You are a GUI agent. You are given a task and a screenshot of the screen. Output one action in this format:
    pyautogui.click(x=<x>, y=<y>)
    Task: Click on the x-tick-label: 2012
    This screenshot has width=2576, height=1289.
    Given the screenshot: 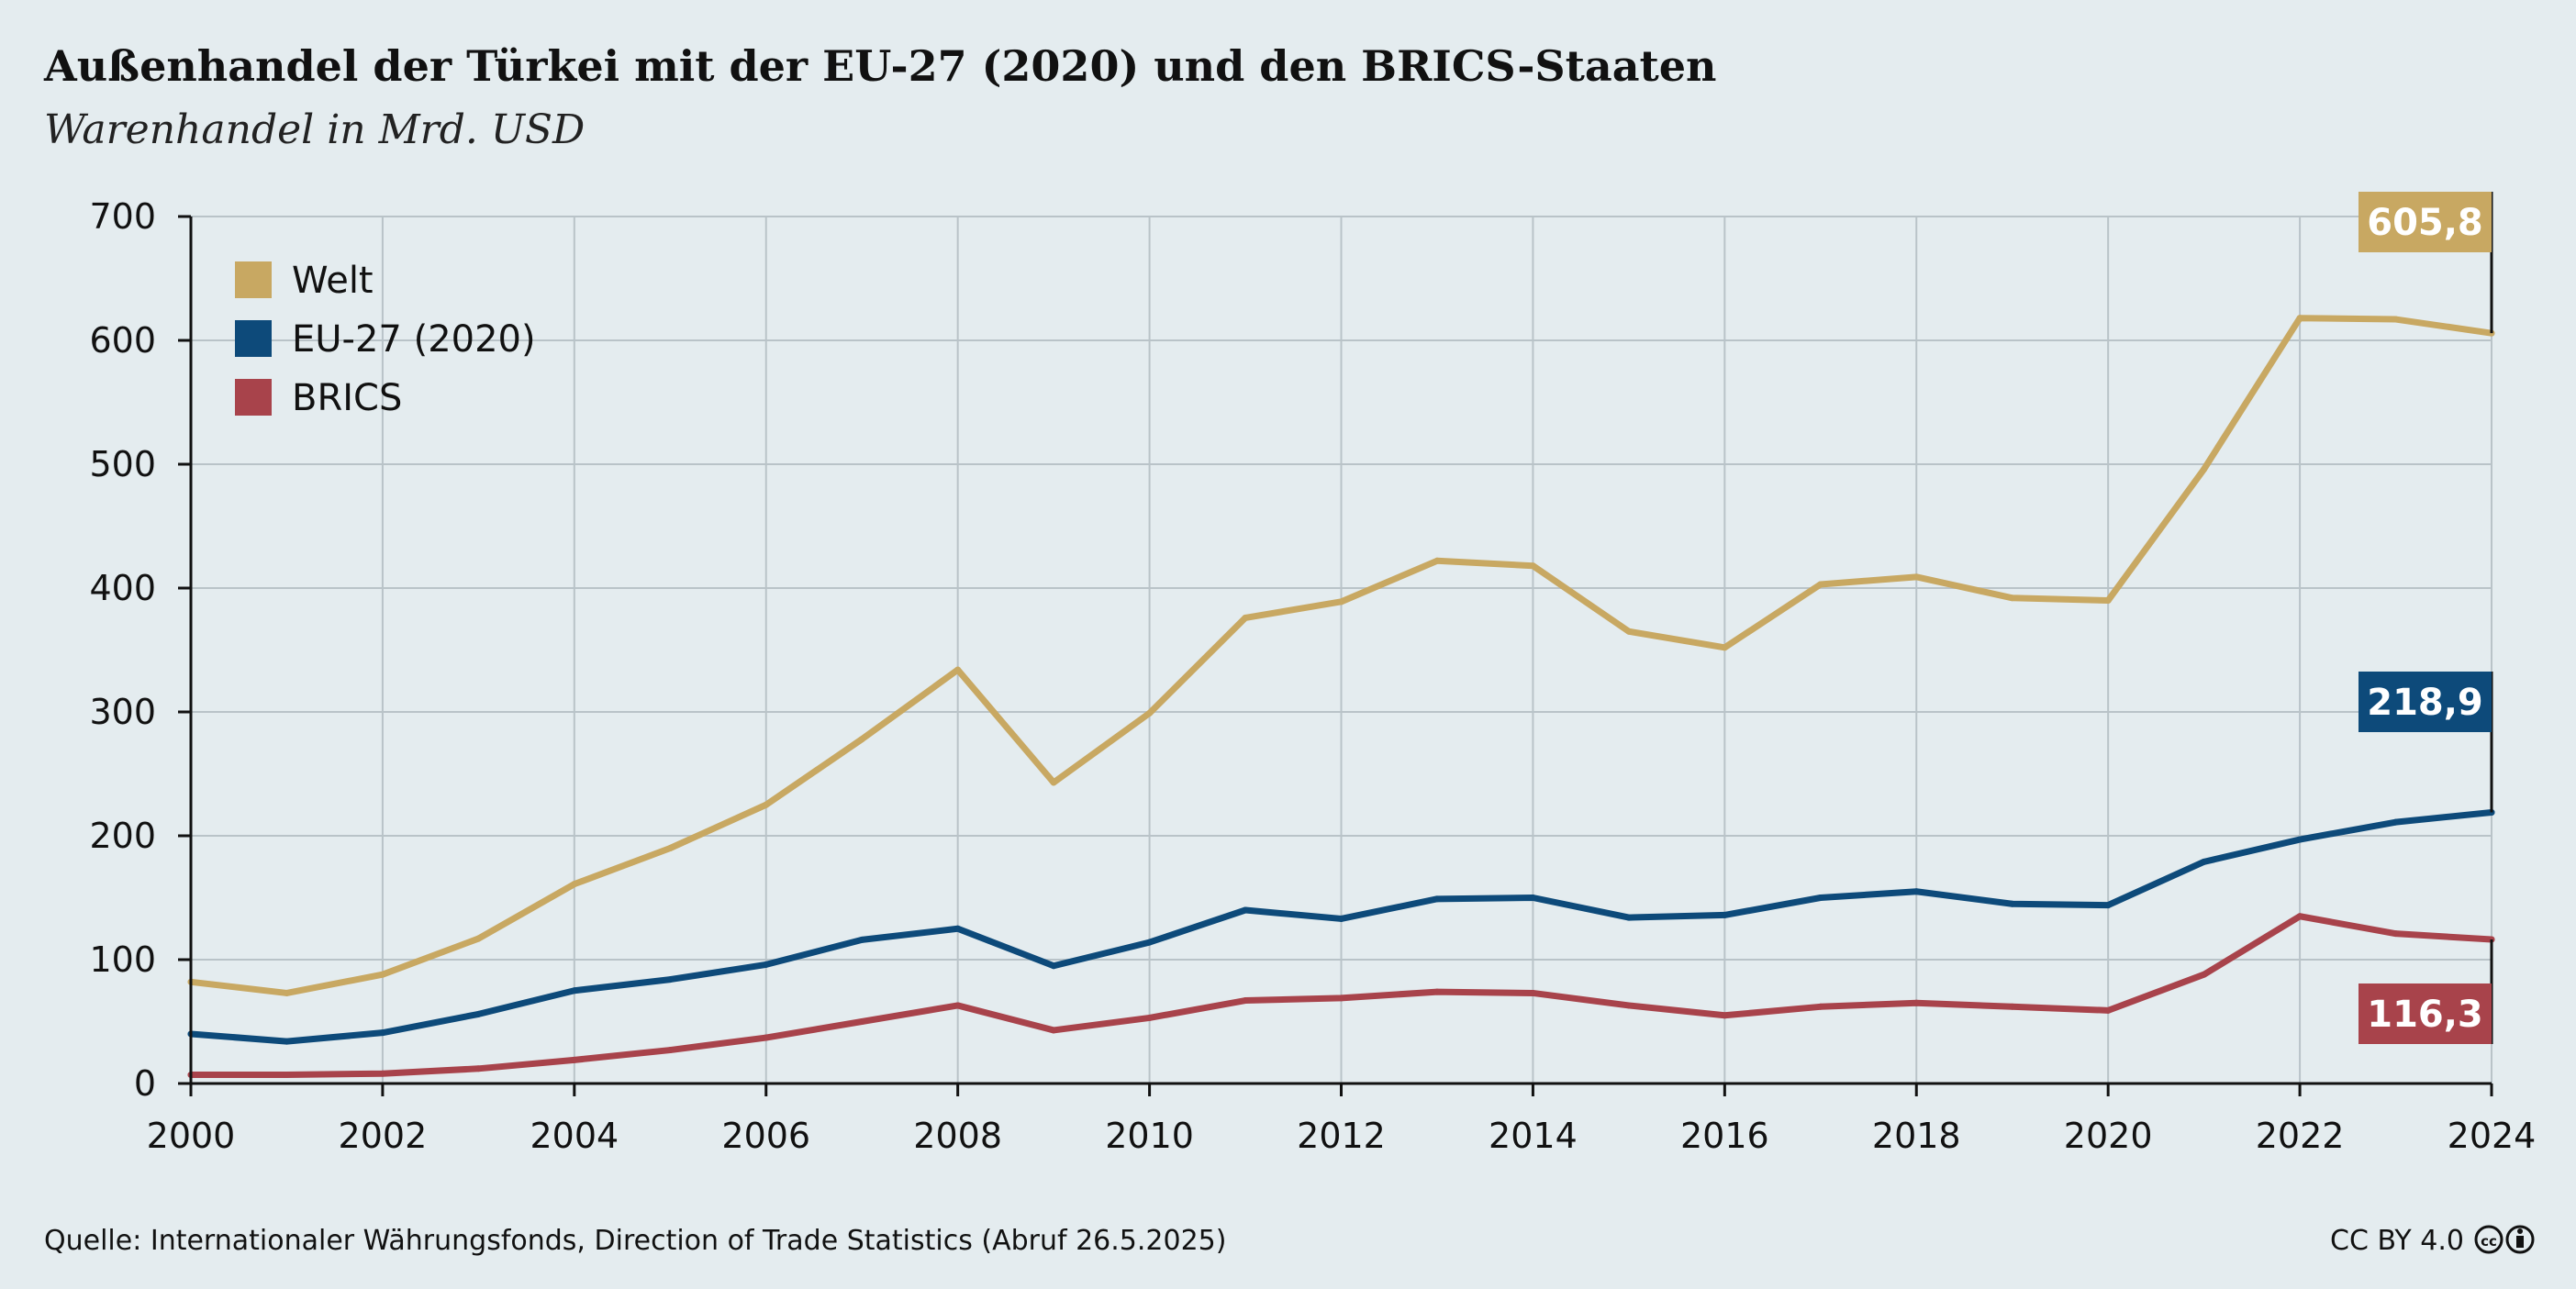 What is the action you would take?
    pyautogui.click(x=1341, y=1136)
    